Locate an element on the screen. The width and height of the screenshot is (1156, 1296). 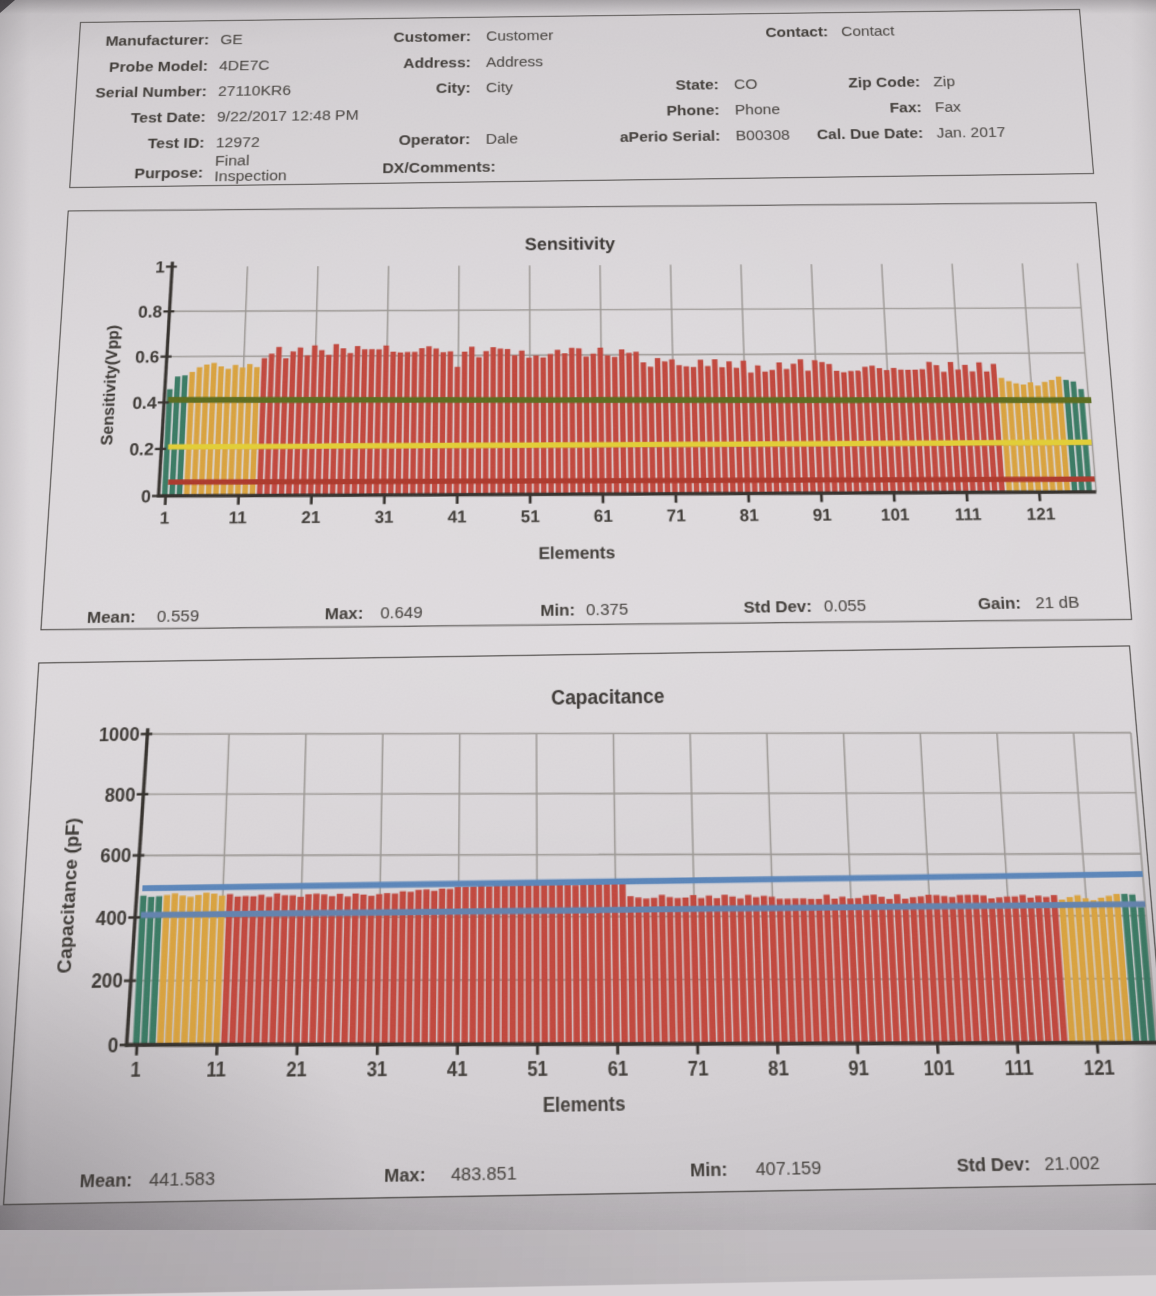
svg-text: 0.8 is located at coordinates (150, 313).